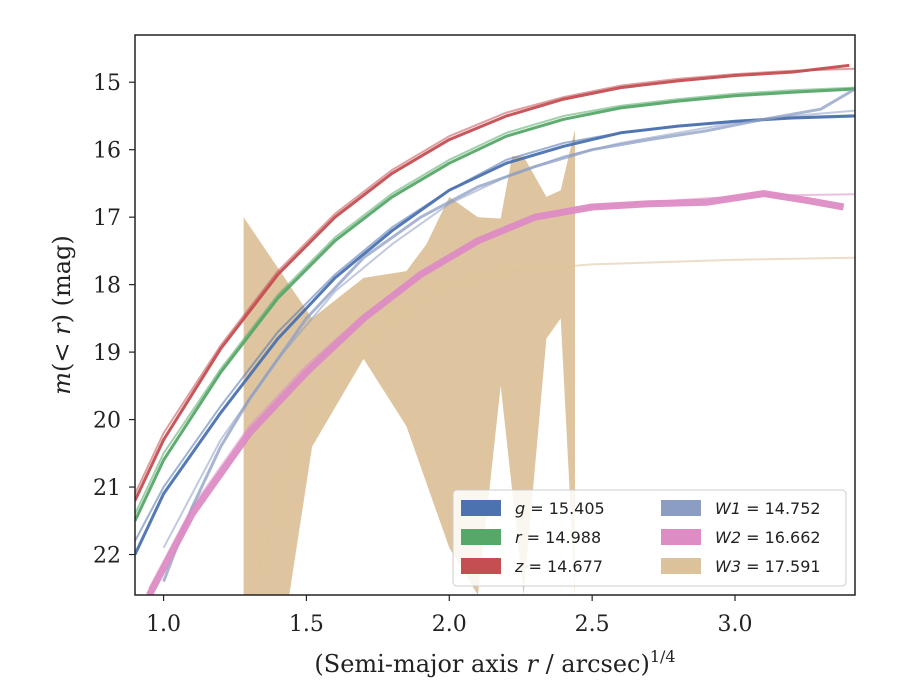  What do you see at coordinates (107, 83) in the screenshot?
I see `y-tick-label: 15` at bounding box center [107, 83].